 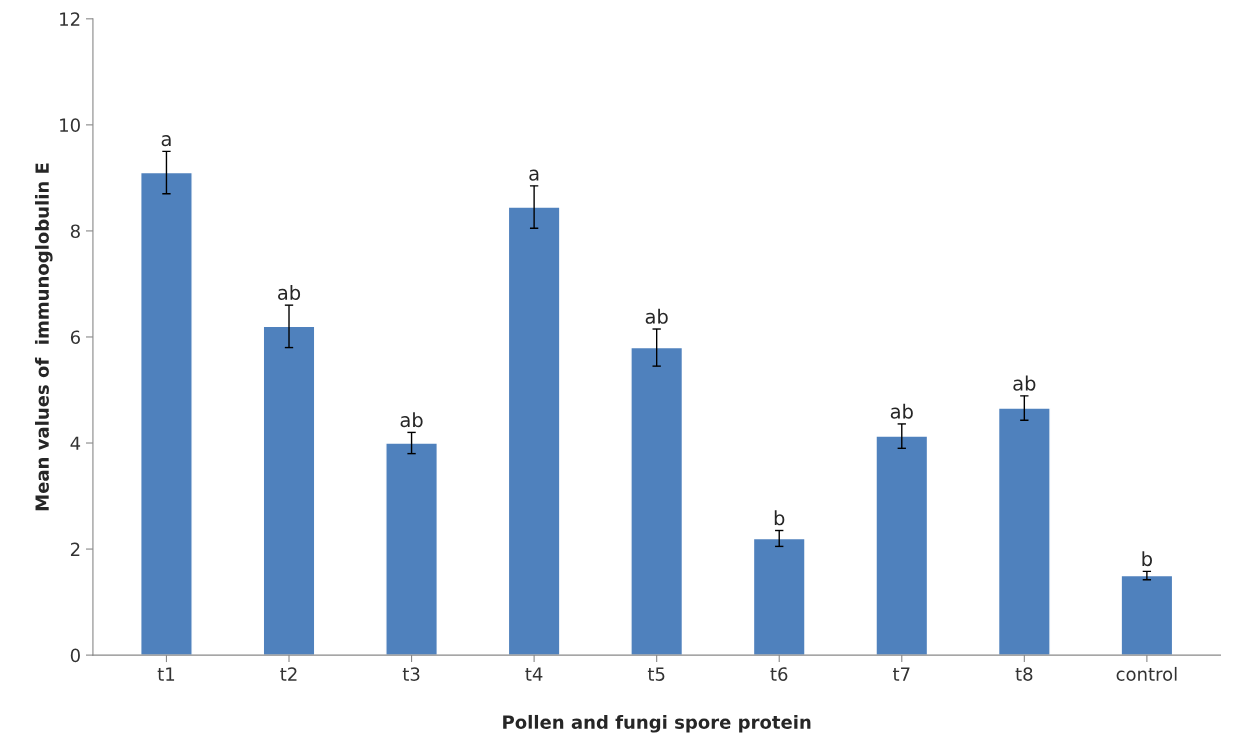 What do you see at coordinates (656, 674) in the screenshot?
I see `x-tick-label: t5` at bounding box center [656, 674].